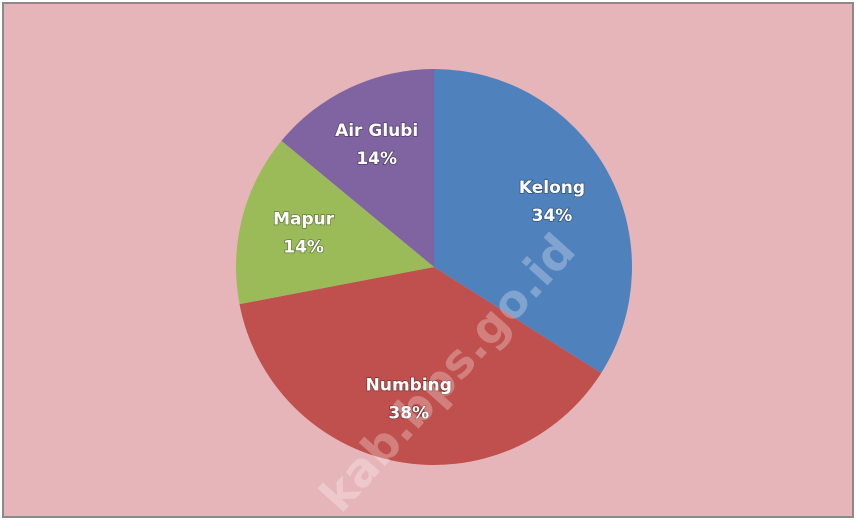  Describe the element at coordinates (408, 413) in the screenshot. I see `value-label: 38%` at that location.